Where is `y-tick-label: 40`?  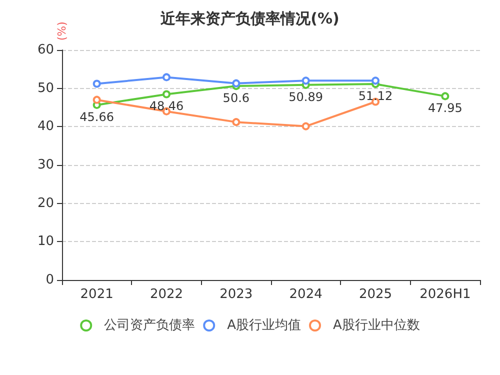 y-tick-label: 40 is located at coordinates (45, 126).